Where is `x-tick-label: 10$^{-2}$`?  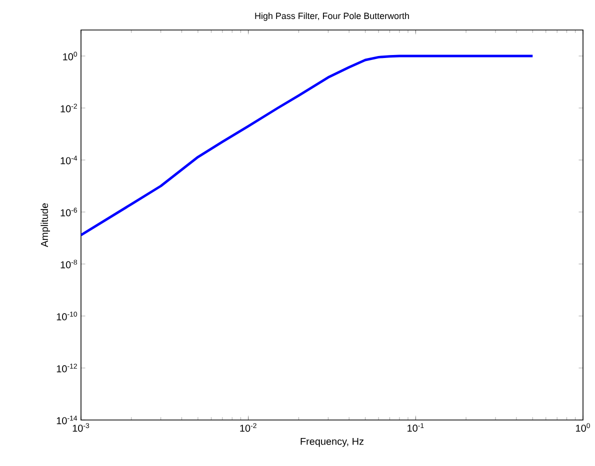
x-tick-label: 10$^{-2}$ is located at coordinates (248, 427).